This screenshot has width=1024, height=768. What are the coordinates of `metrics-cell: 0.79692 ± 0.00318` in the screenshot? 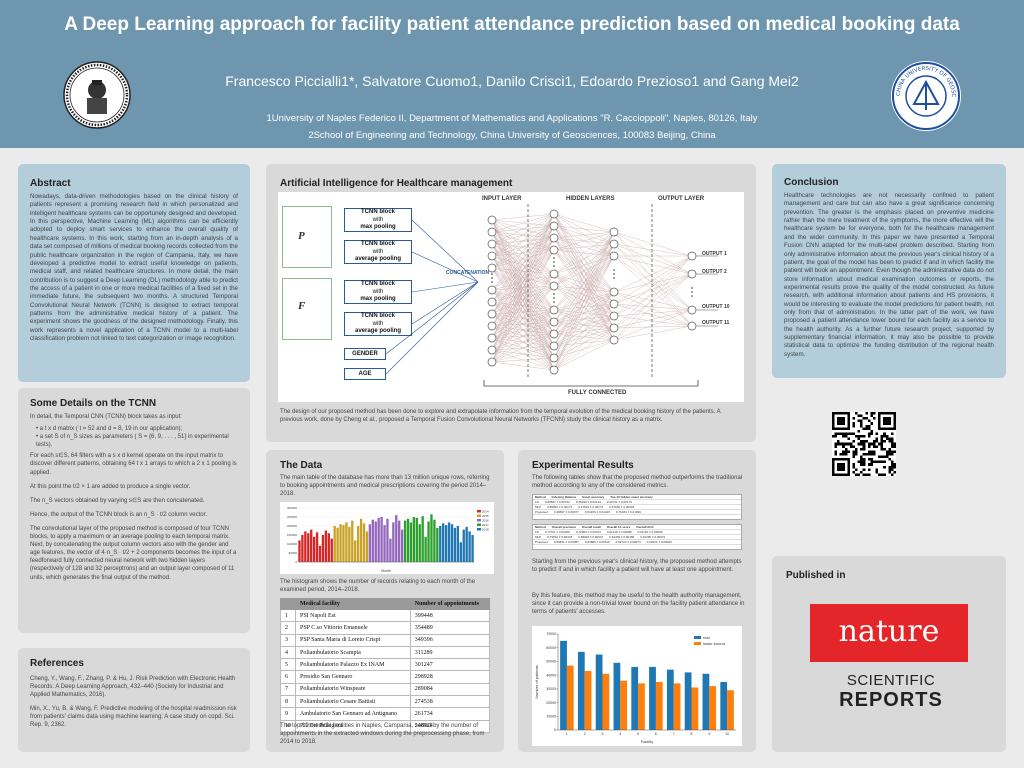 It's located at (560, 537).